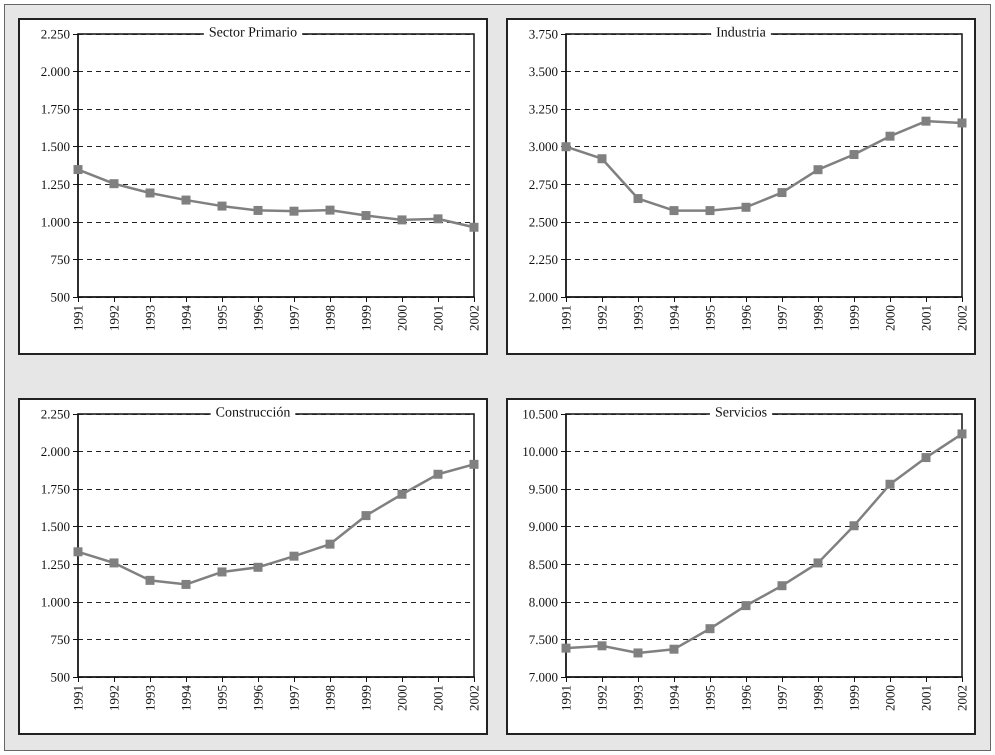 The width and height of the screenshot is (995, 755). What do you see at coordinates (543, 564) in the screenshot?
I see `y-tick-label: 8.500` at bounding box center [543, 564].